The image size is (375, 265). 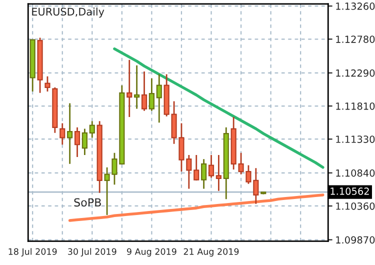 I want to click on y-tick-label: 1.11810, so click(x=355, y=106).